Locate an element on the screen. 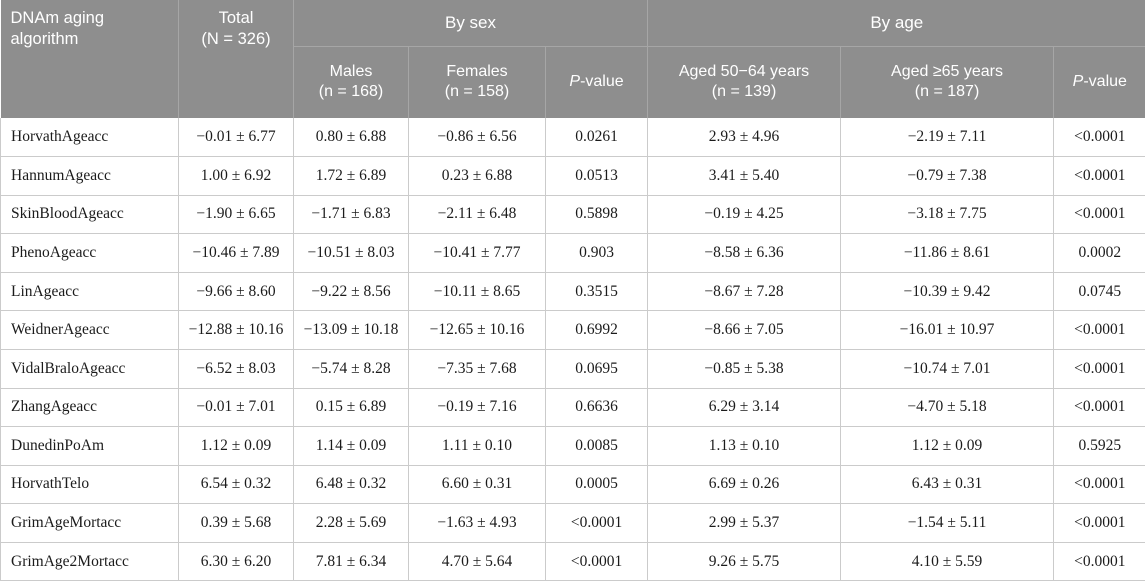 The image size is (1145, 581). p-value-age: 0.5925 is located at coordinates (1099, 446).